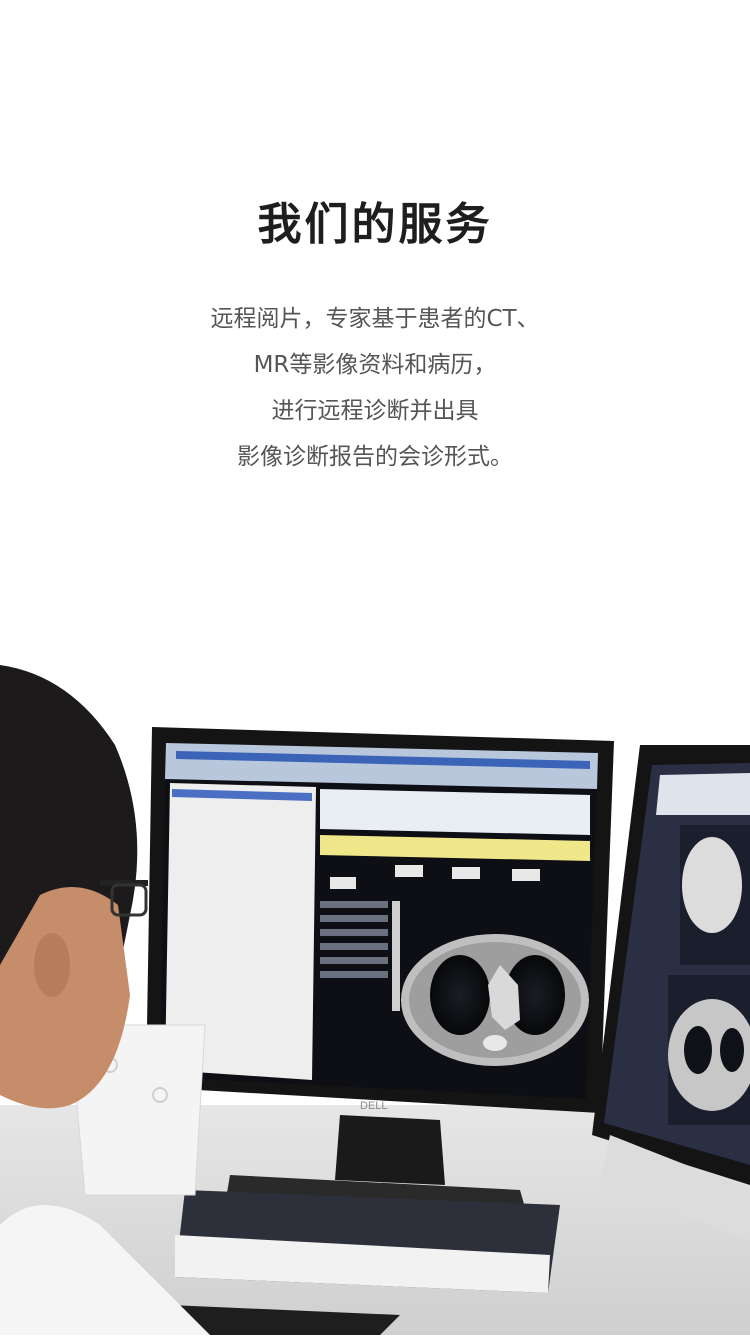 This screenshot has height=1339, width=750. What do you see at coordinates (671, 992) in the screenshot?
I see `secondary-monitor` at bounding box center [671, 992].